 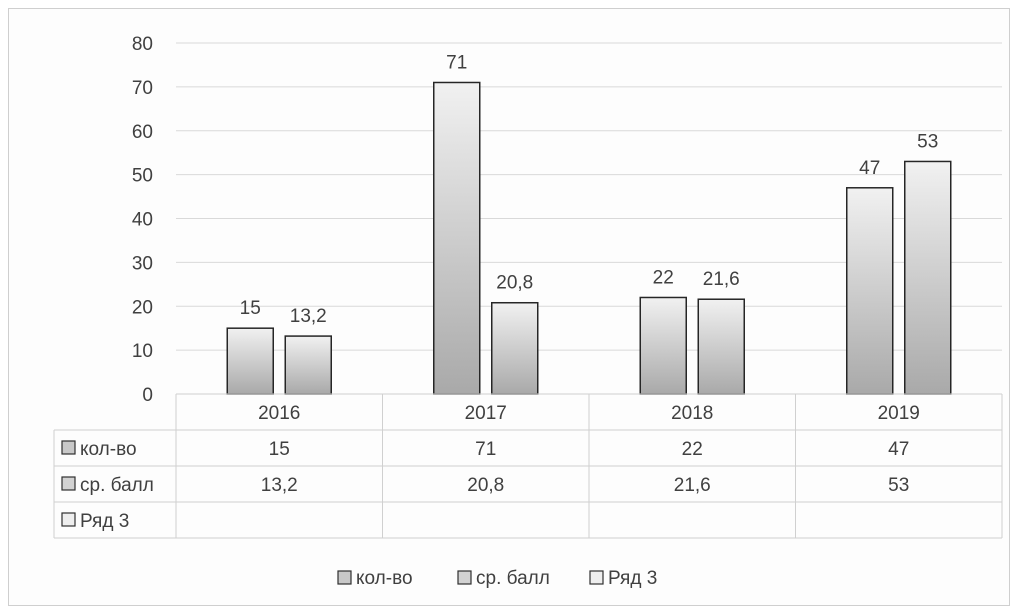 I want to click on category-label: 2018, so click(x=692, y=413).